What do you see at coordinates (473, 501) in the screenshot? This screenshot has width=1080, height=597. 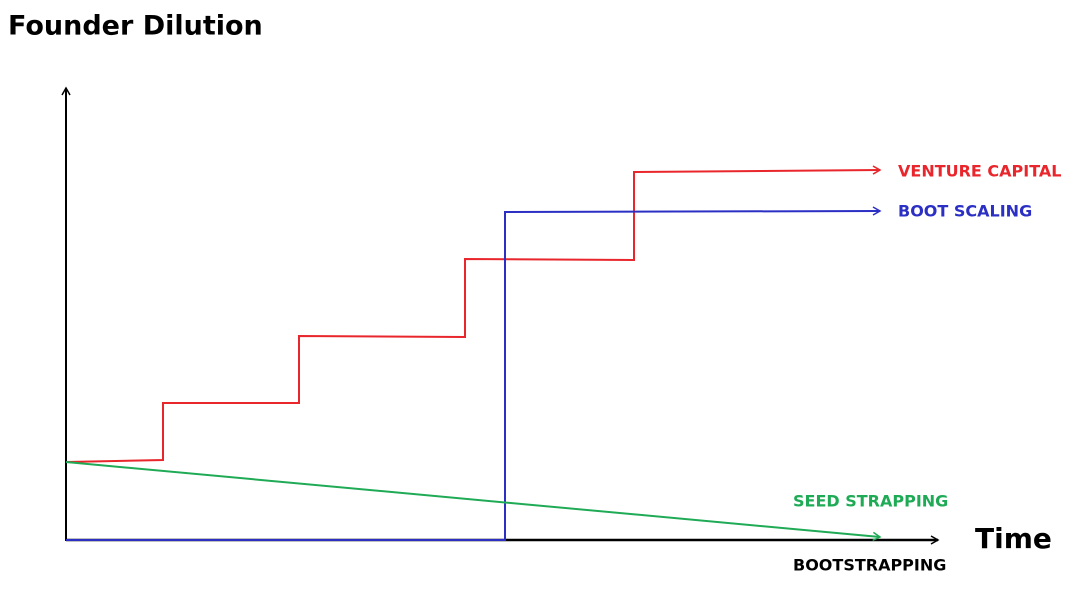 I see `seed-strapping-line` at bounding box center [473, 501].